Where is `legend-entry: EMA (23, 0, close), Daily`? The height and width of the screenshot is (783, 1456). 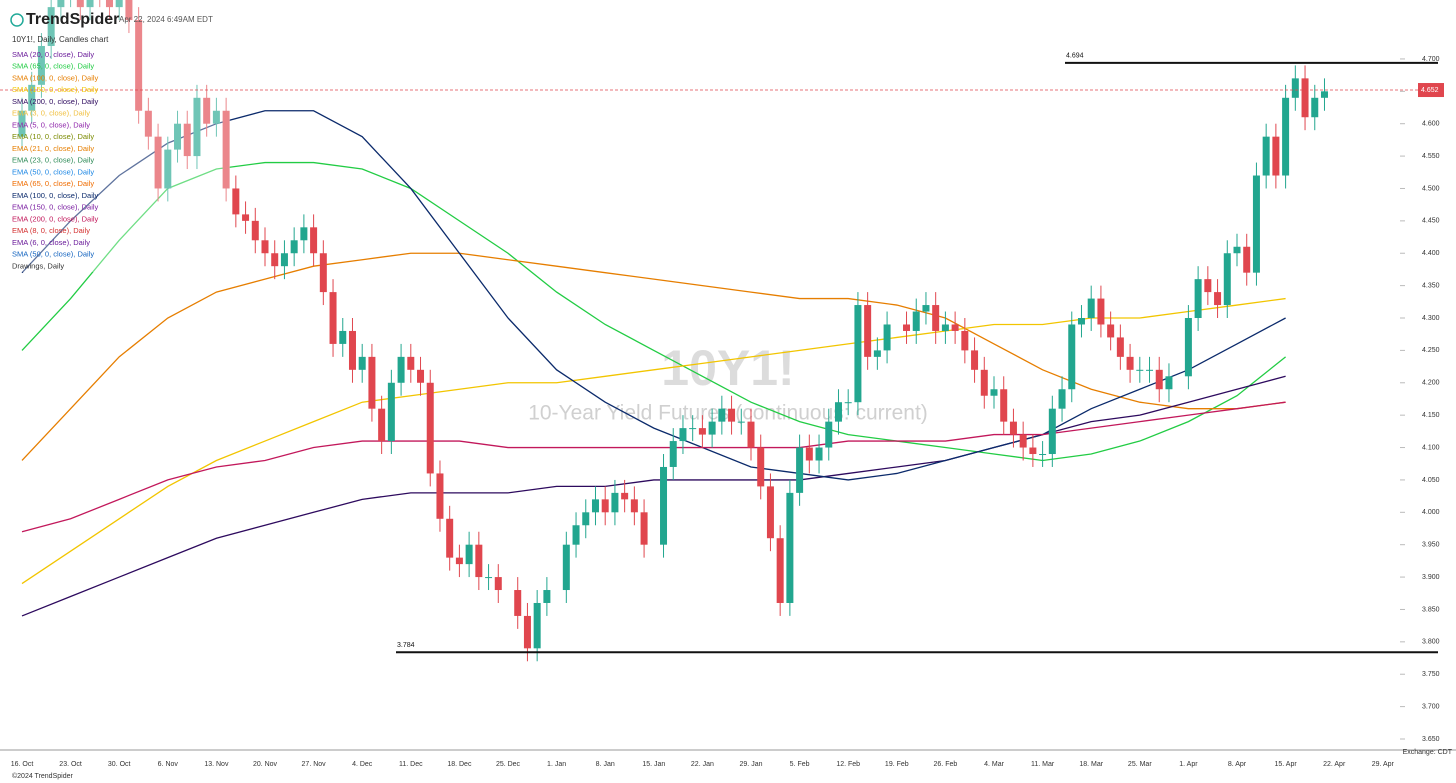 legend-entry: EMA (23, 0, close), Daily is located at coordinates (53, 160).